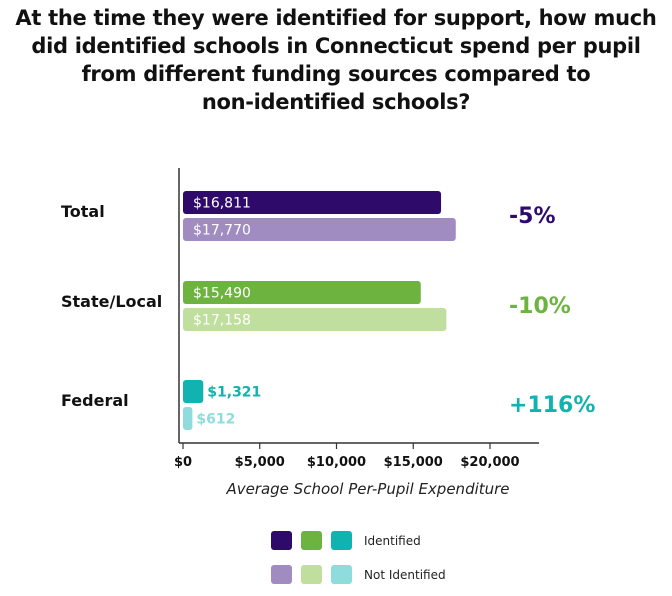  Describe the element at coordinates (222, 231) in the screenshot. I see `bar-value-label: $17,770` at that location.